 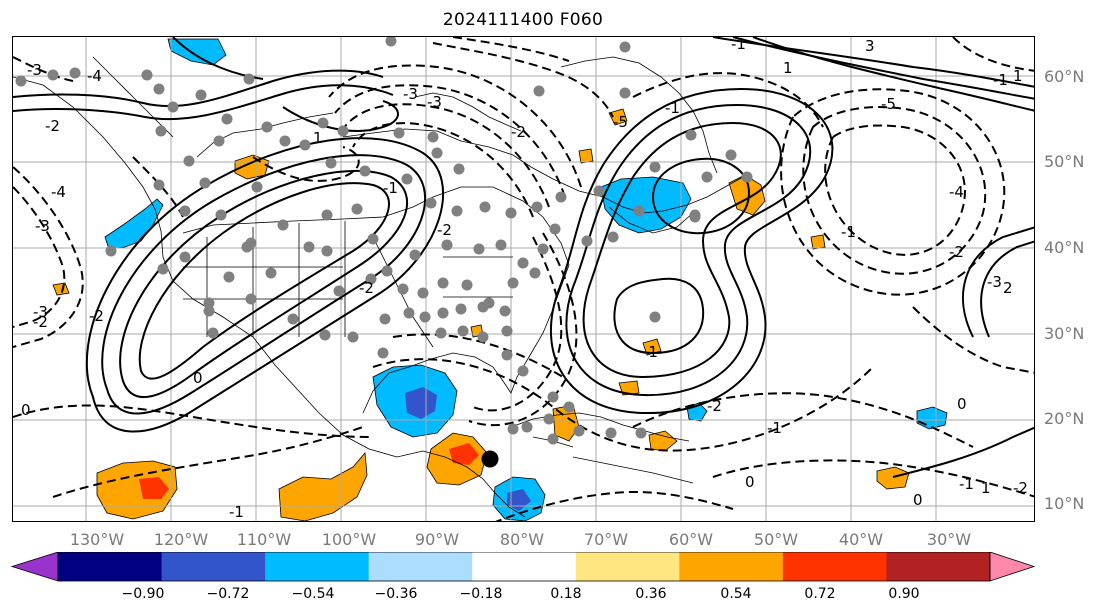 I want to click on colorbar-outline, so click(x=524, y=567).